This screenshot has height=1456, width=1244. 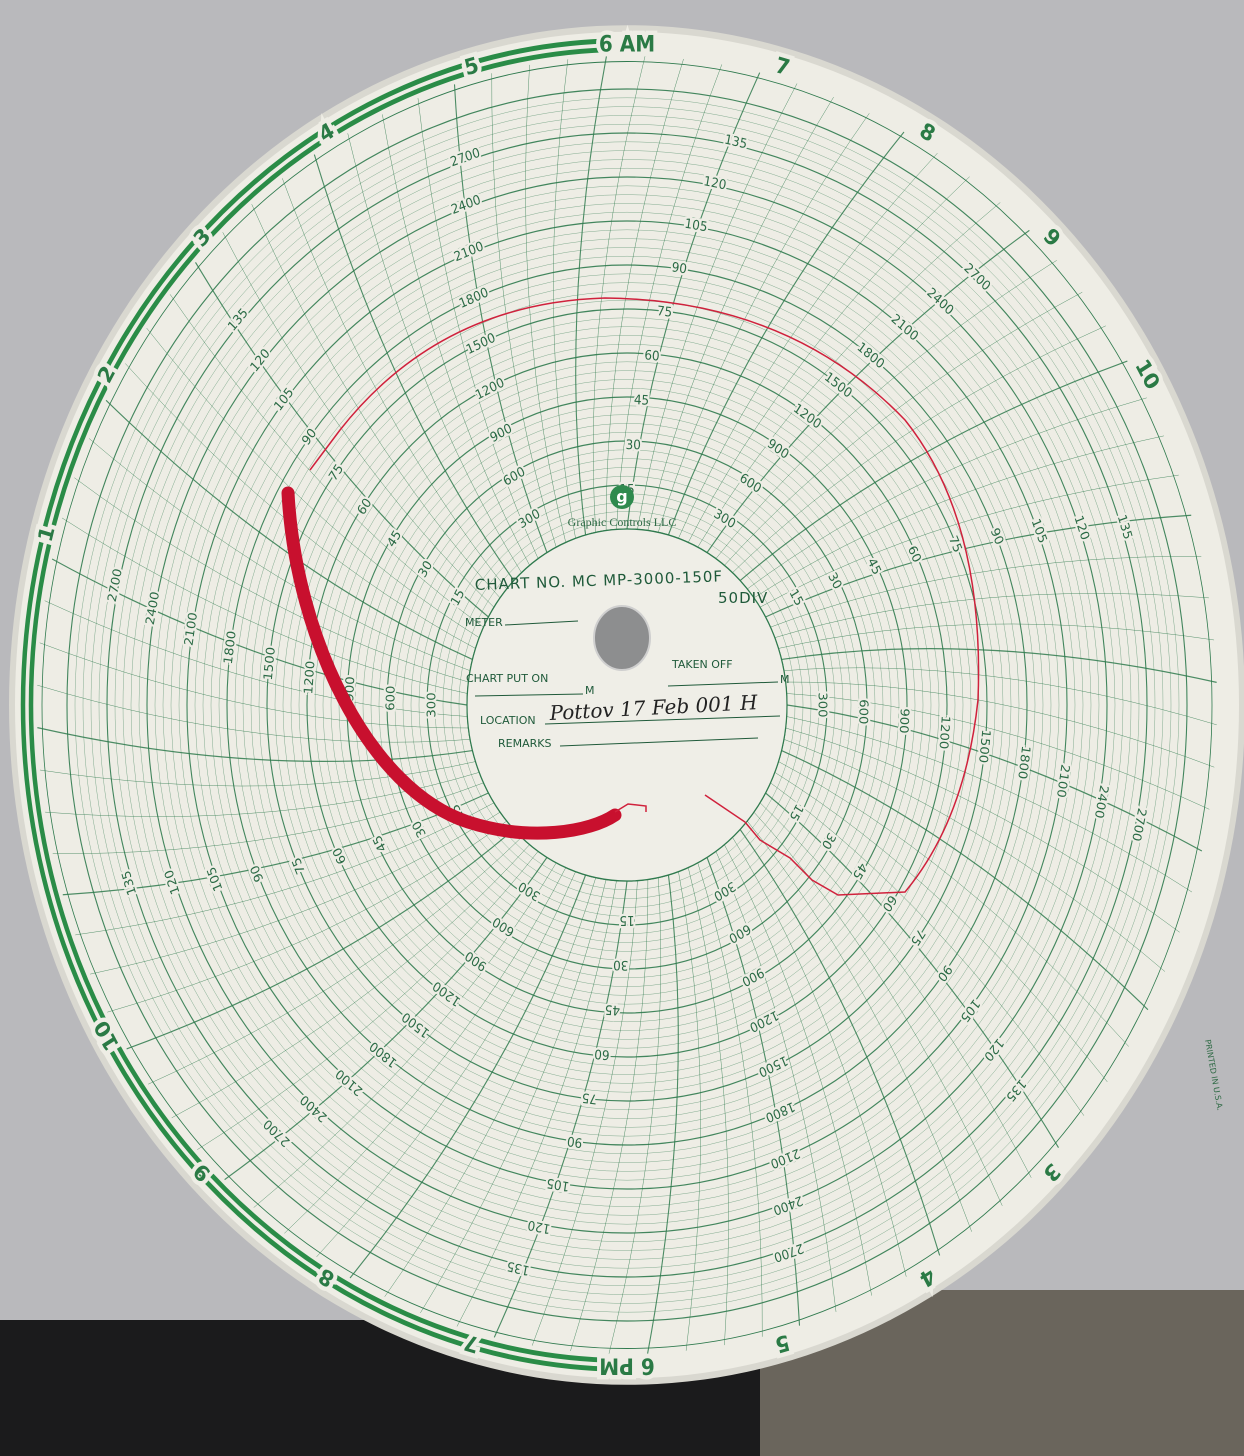 What do you see at coordinates (309, 677) in the screenshot?
I see `scale-label: 1200` at bounding box center [309, 677].